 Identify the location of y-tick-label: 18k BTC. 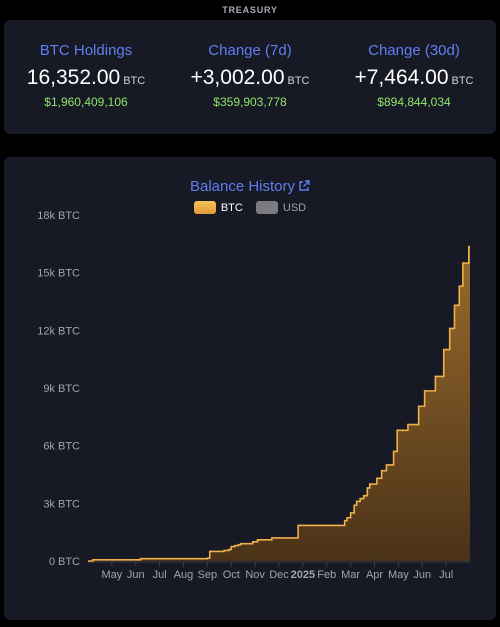
(58, 216).